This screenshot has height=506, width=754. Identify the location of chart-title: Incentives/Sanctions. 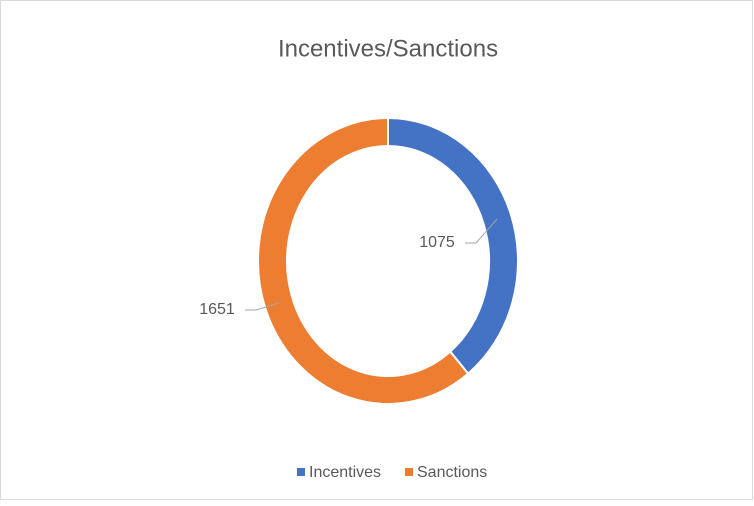
(388, 48).